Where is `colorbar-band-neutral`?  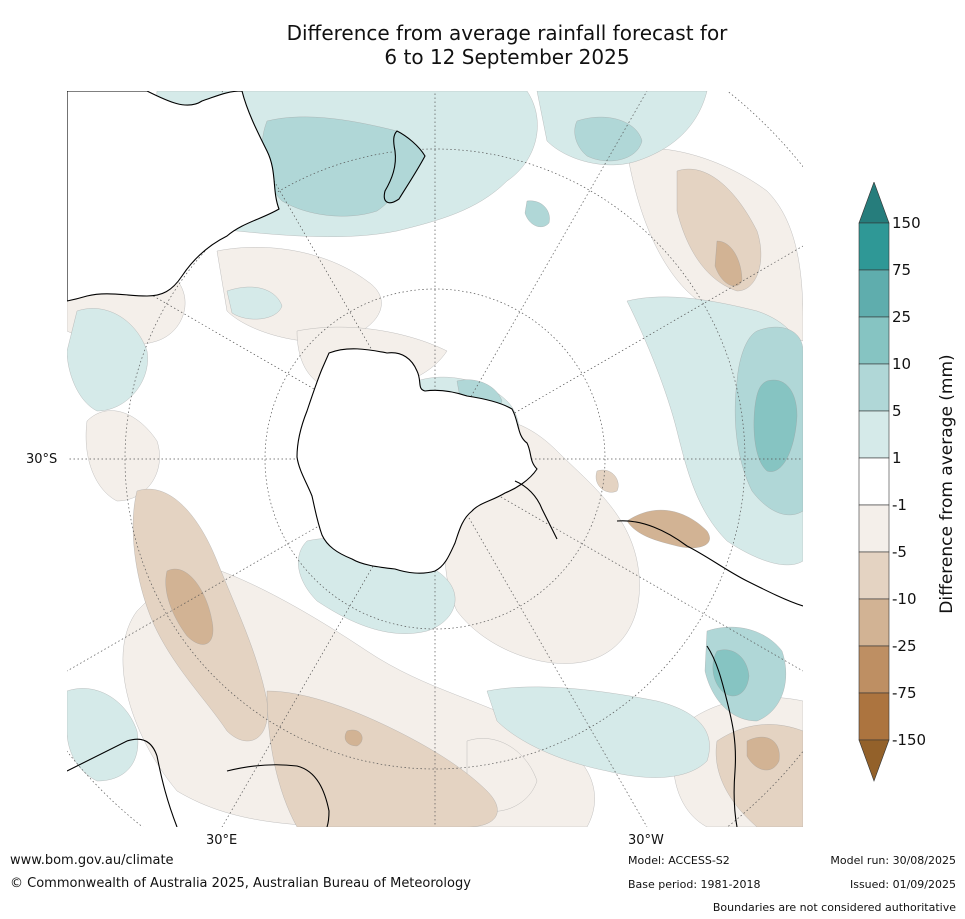
colorbar-band-neutral is located at coordinates (874, 481).